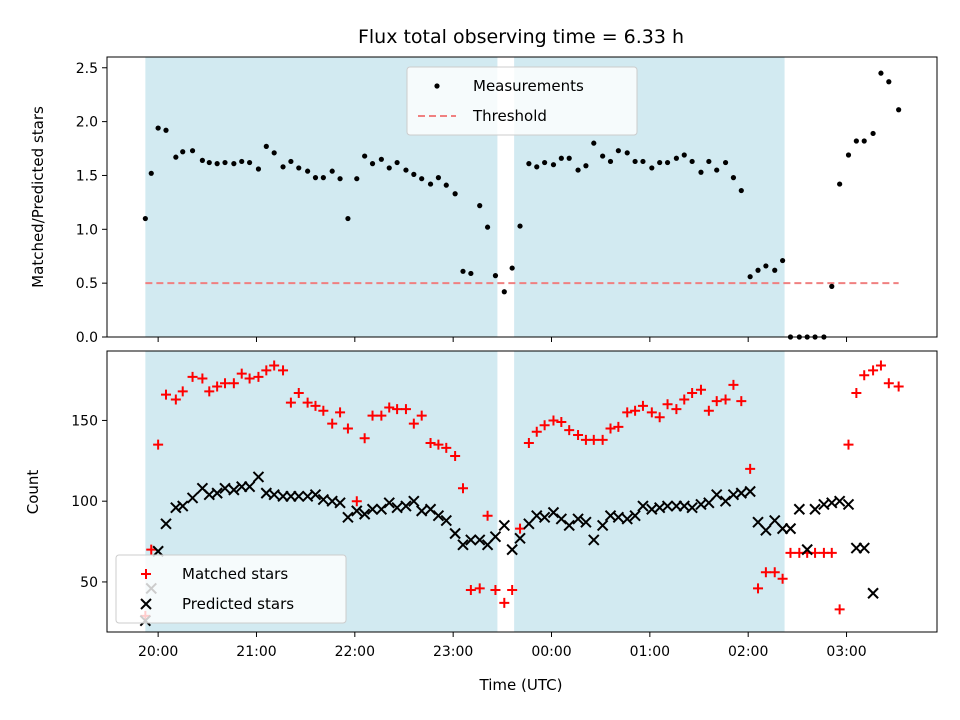  I want to click on lower-y-axis-label: Count, so click(33, 492).